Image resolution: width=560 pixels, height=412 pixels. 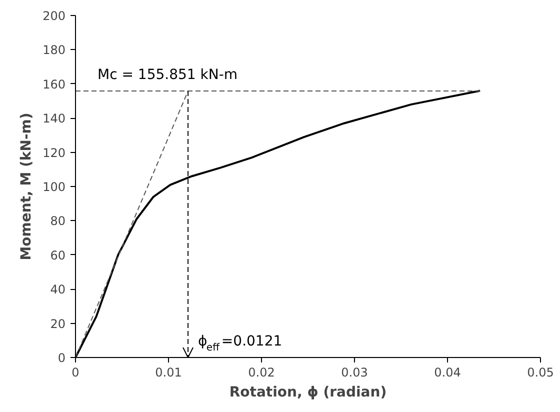 What do you see at coordinates (54, 16) in the screenshot?
I see `y-tick-label: 200` at bounding box center [54, 16].